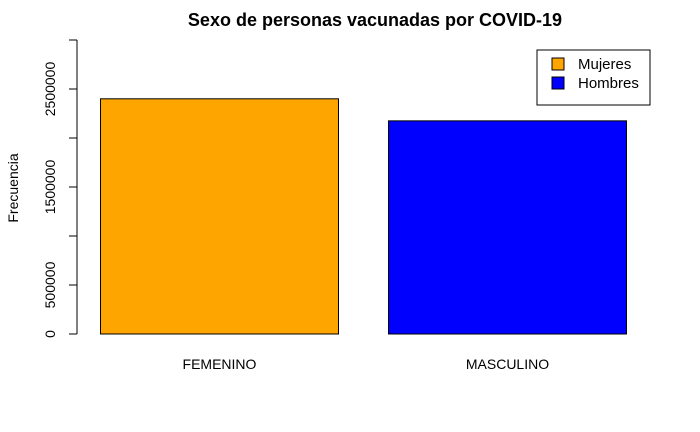 The width and height of the screenshot is (700, 432). I want to click on legend: Mujeres Hombres, so click(593, 77).